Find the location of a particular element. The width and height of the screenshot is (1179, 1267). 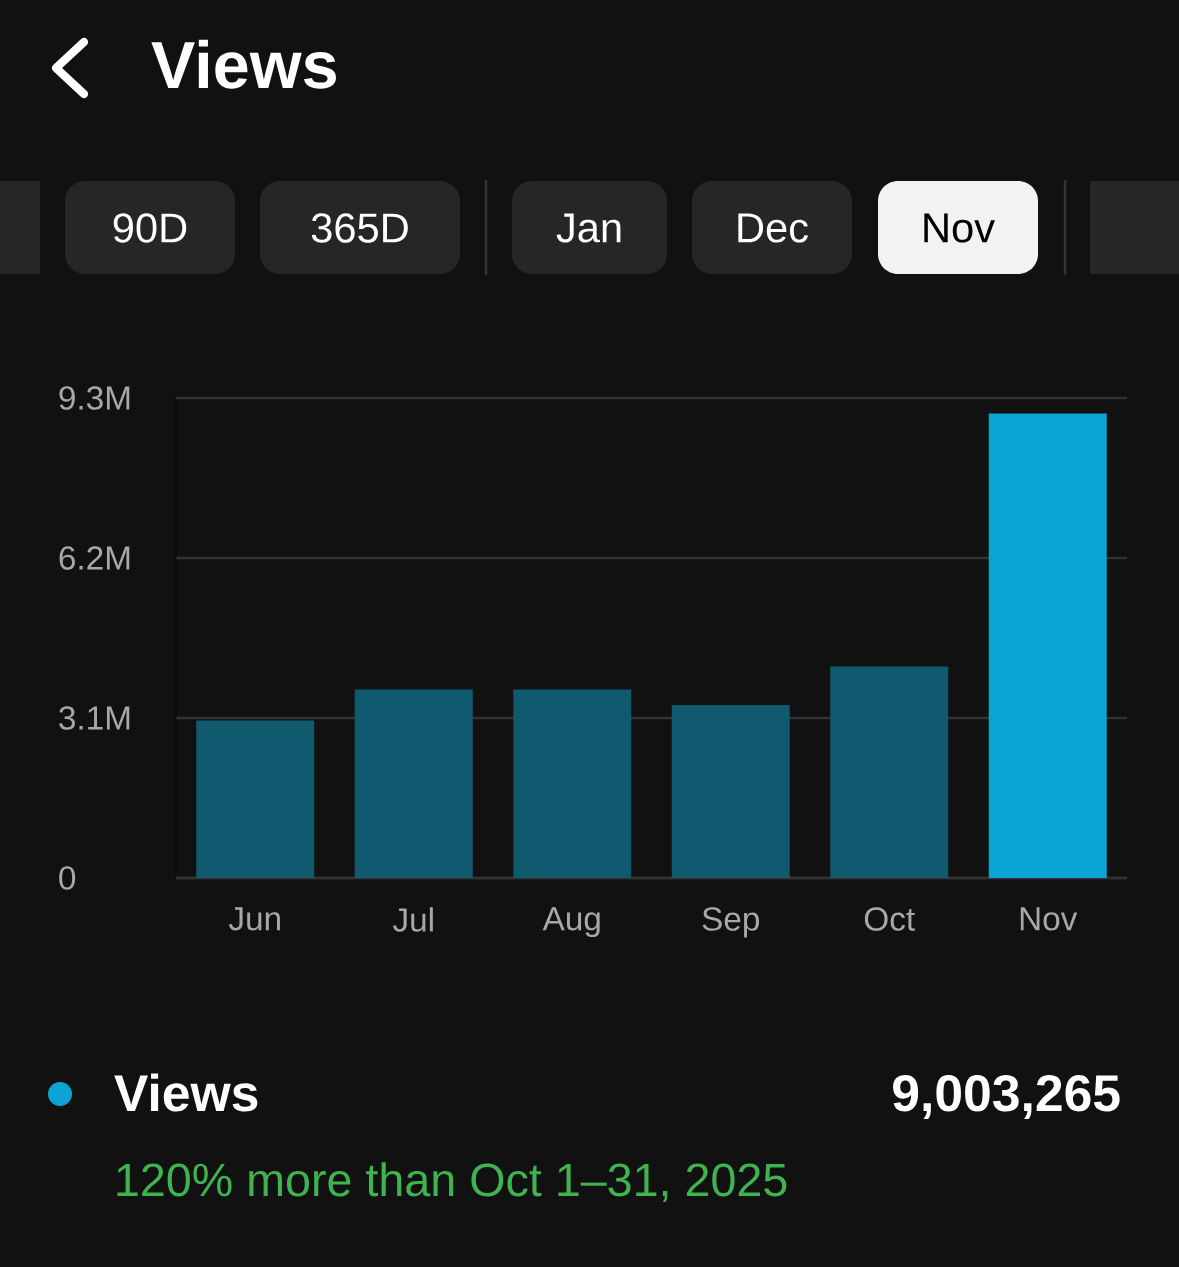

text: 365D is located at coordinates (359, 228).